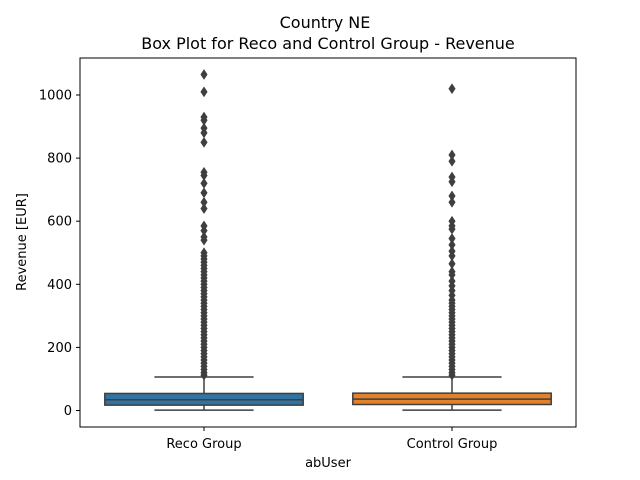 The height and width of the screenshot is (480, 640). I want to click on chart-title: Country NE, so click(325, 22).